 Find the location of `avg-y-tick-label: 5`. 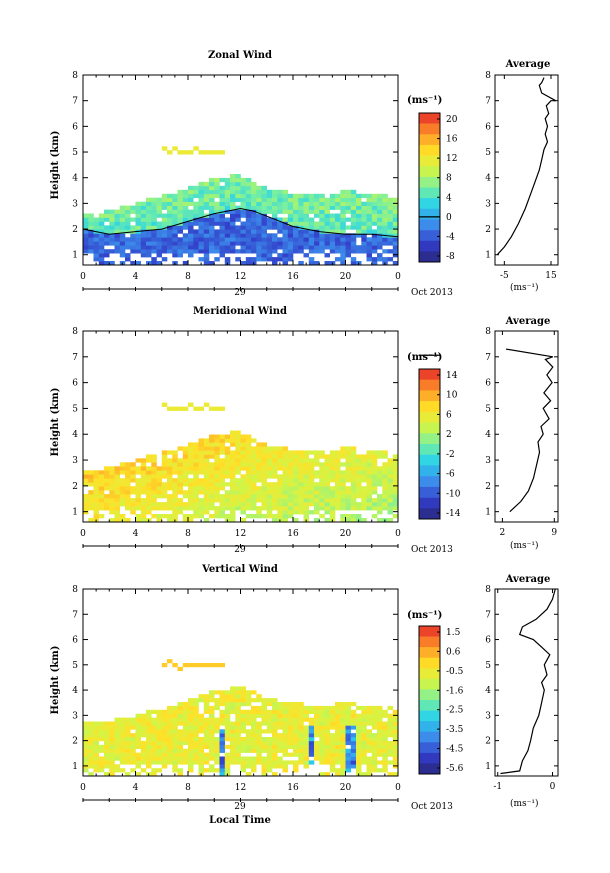

avg-y-tick-label: 5 is located at coordinates (488, 666).